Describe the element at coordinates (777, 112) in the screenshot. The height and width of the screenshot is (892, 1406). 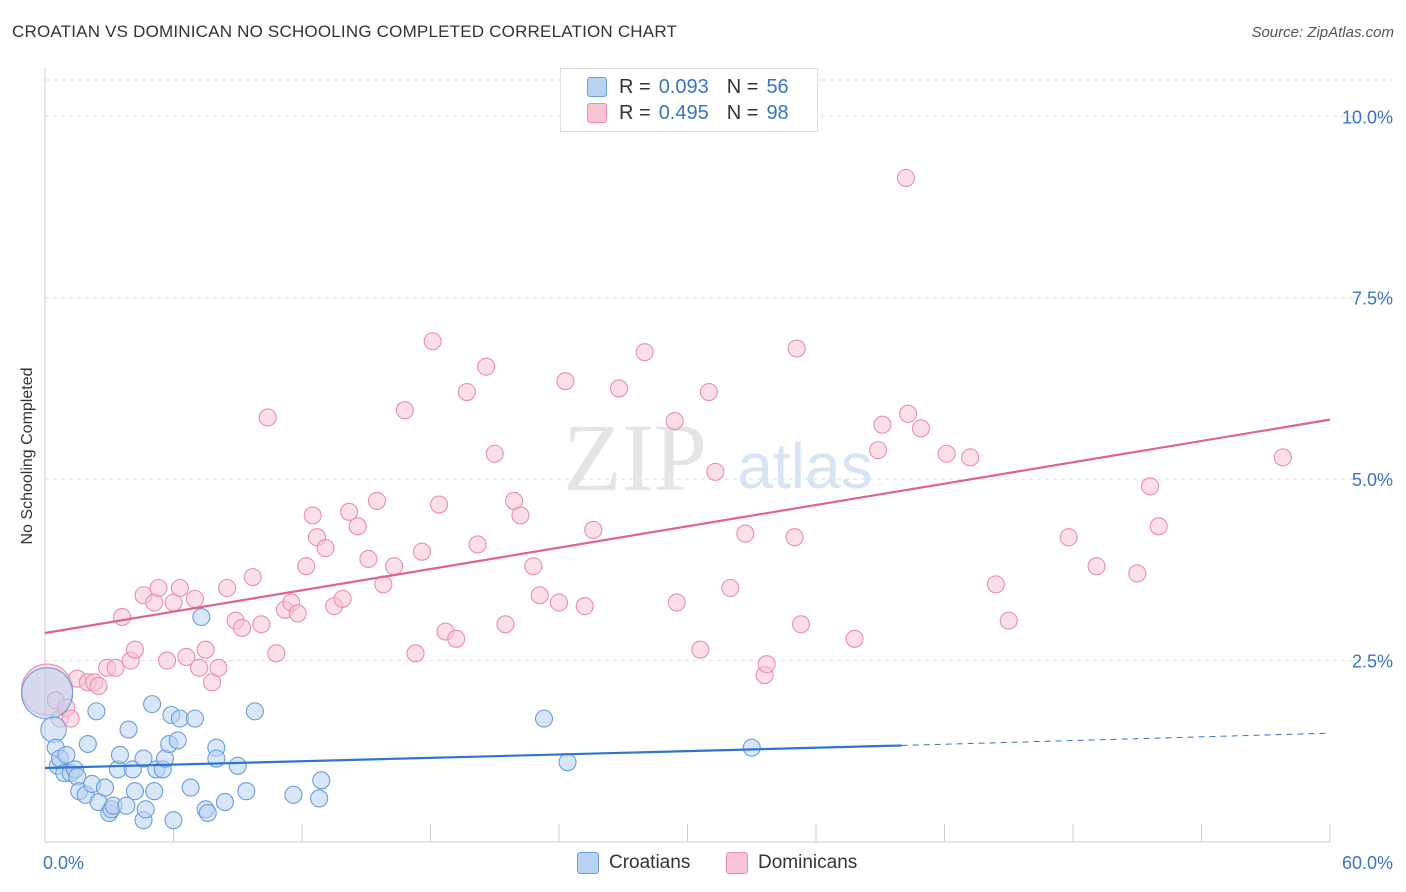
I see `n-value: 98` at that location.